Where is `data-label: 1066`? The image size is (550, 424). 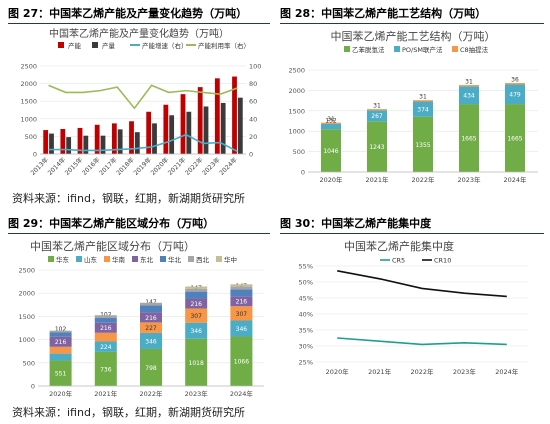
data-label: 1066 is located at coordinates (241, 362).